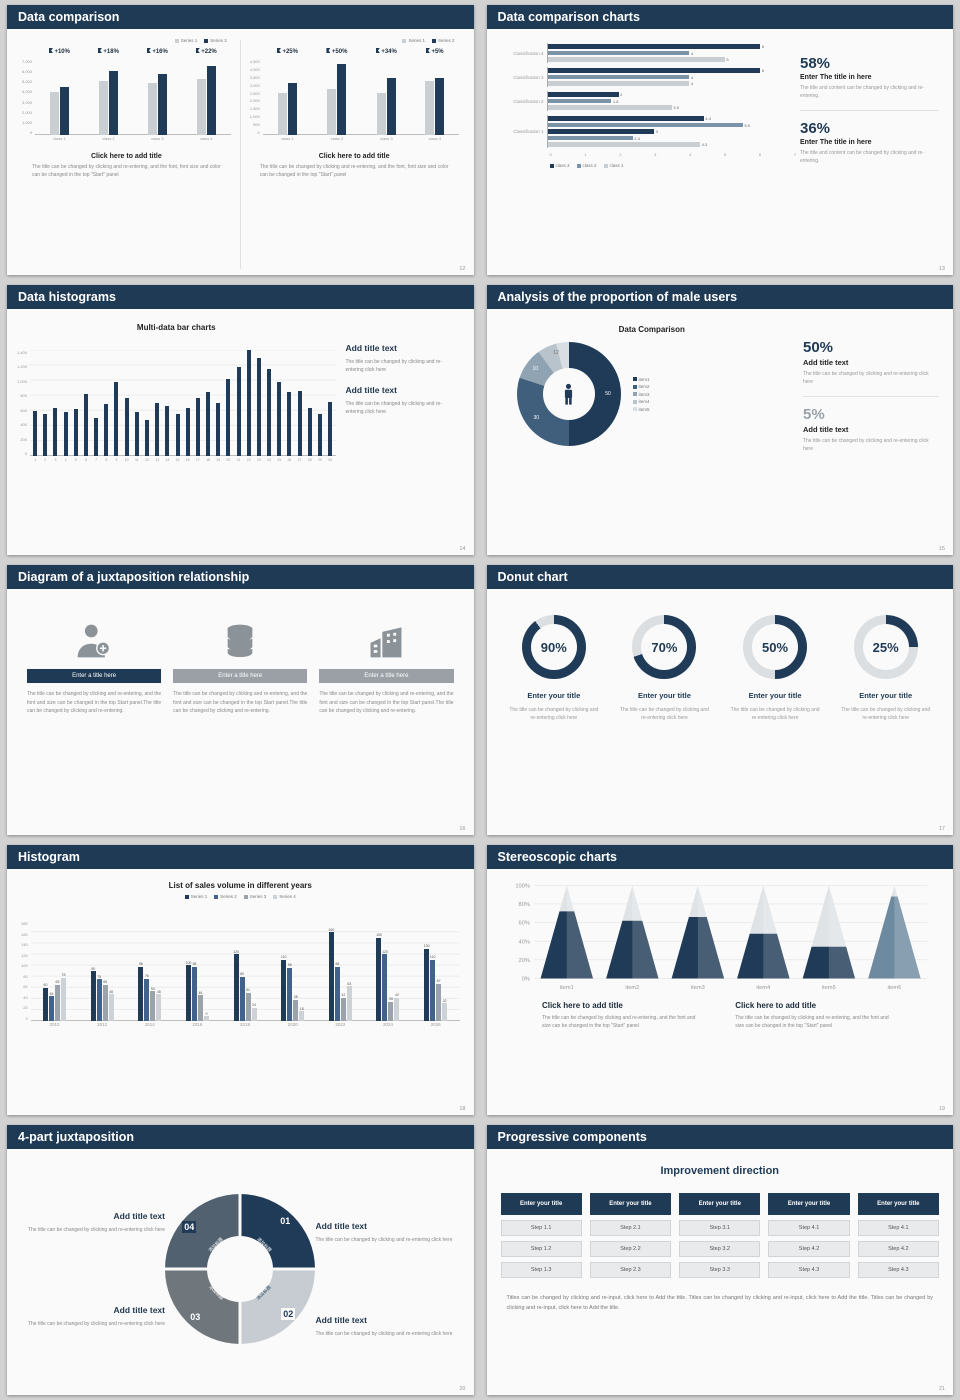 This screenshot has width=960, height=1400. I want to click on legend-item: Series 3, so click(254, 896).